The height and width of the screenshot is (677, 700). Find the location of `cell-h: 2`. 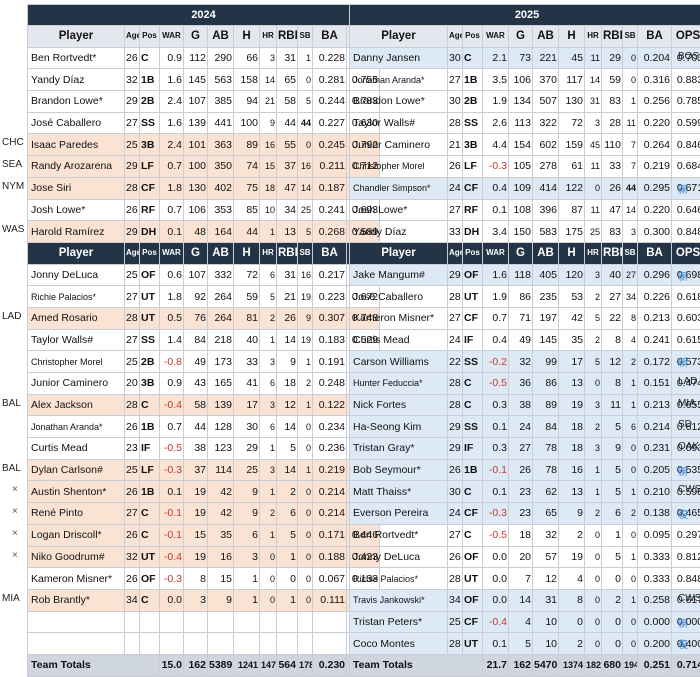

cell-h: 2 is located at coordinates (572, 535).